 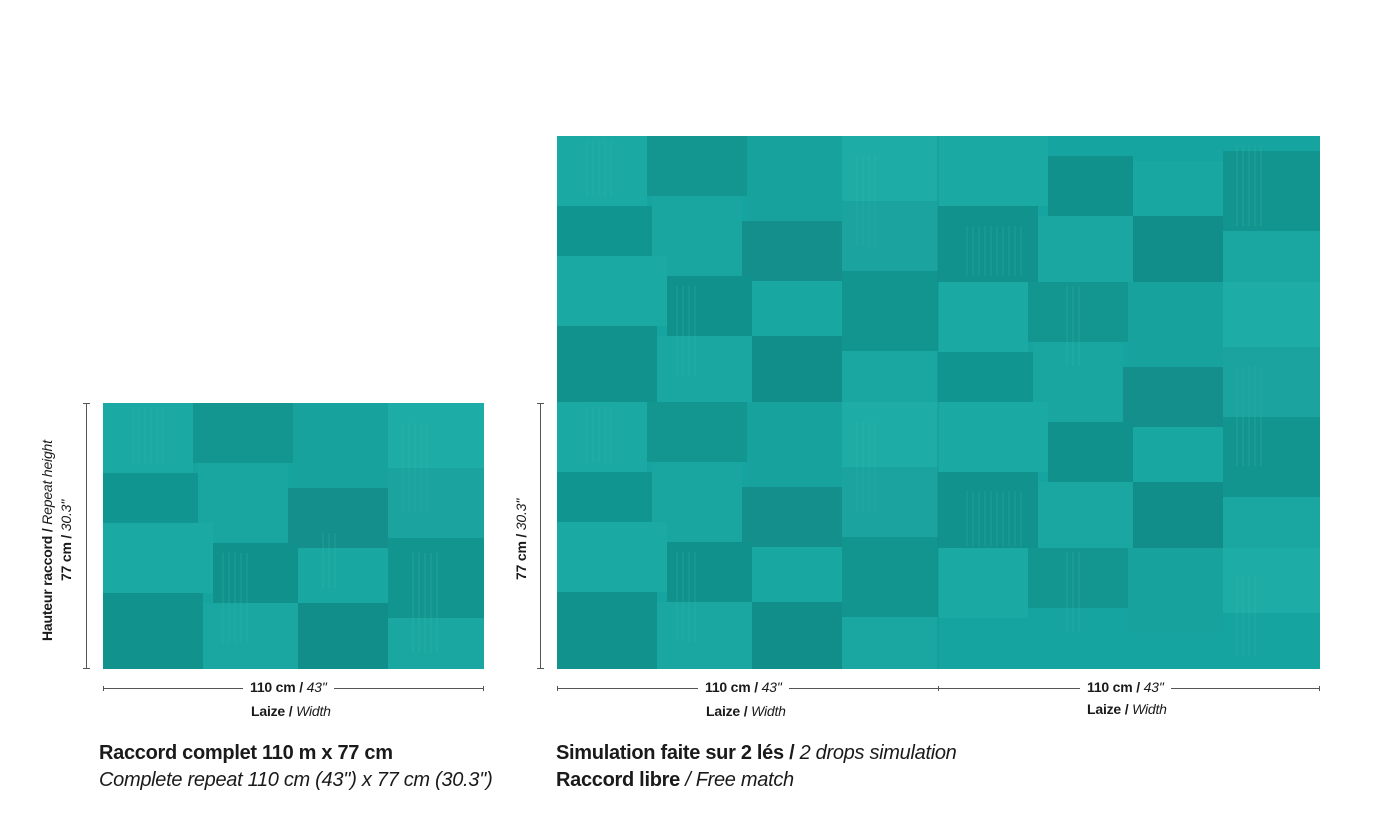 What do you see at coordinates (246, 753) in the screenshot?
I see `repeat-caption-fr: Raccord complet 110 m x 77 cm` at bounding box center [246, 753].